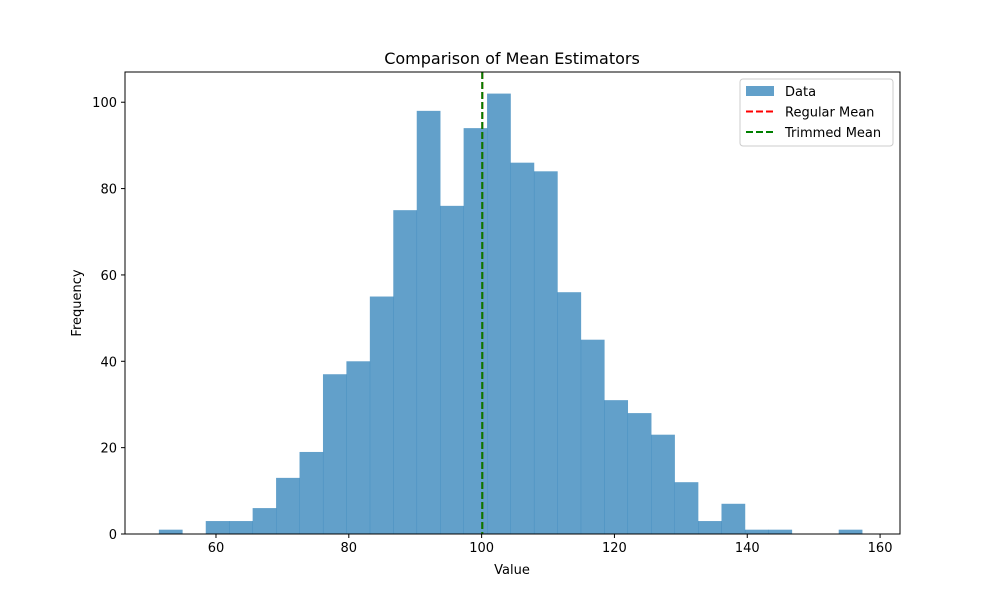 This screenshot has height=604, width=1000. I want to click on x-tick-label: 160, so click(880, 548).